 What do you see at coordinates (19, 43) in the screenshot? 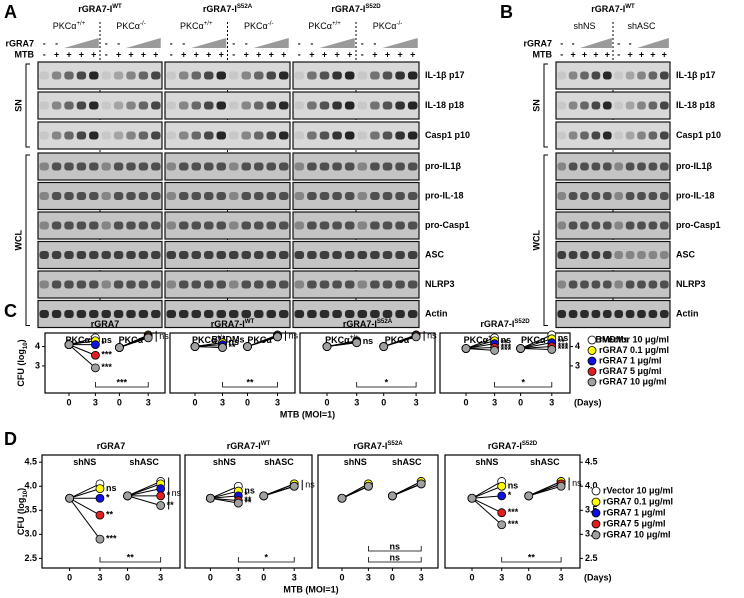
I see `treatment-label: rGRA7` at bounding box center [19, 43].